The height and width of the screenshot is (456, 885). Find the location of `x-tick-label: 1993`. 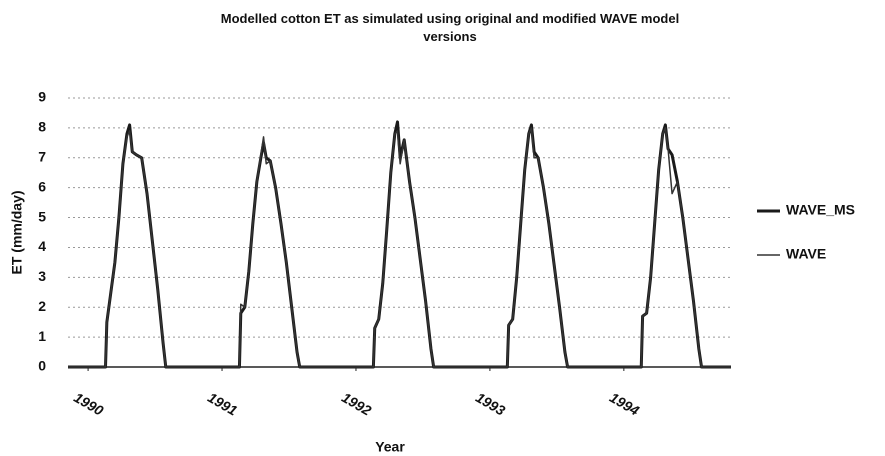

x-tick-label: 1993 is located at coordinates (490, 404).